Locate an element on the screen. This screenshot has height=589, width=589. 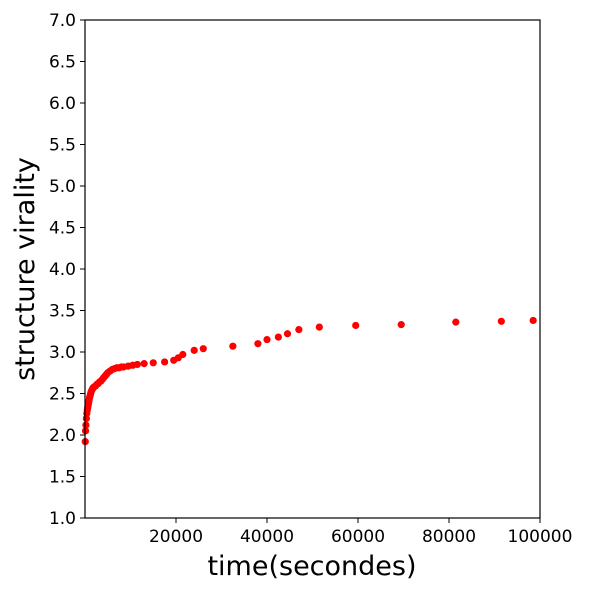
x-tick-label: 60000 is located at coordinates (358, 537).